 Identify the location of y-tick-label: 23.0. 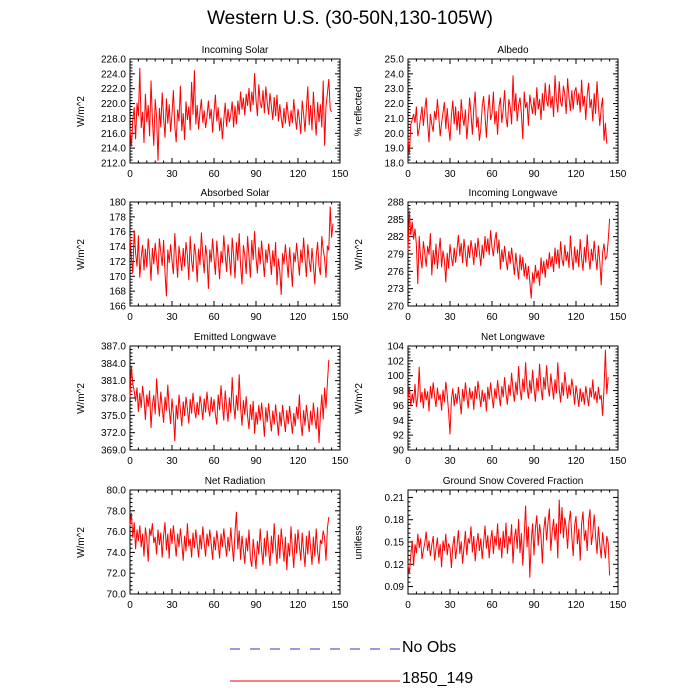
(395, 89).